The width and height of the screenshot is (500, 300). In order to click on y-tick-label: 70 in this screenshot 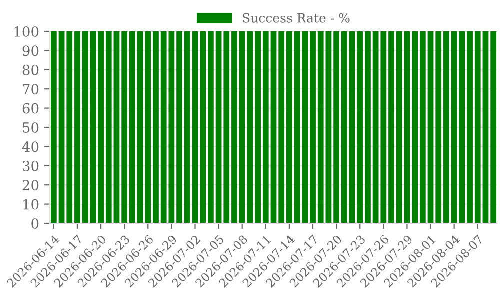, I will do `click(31, 89)`.